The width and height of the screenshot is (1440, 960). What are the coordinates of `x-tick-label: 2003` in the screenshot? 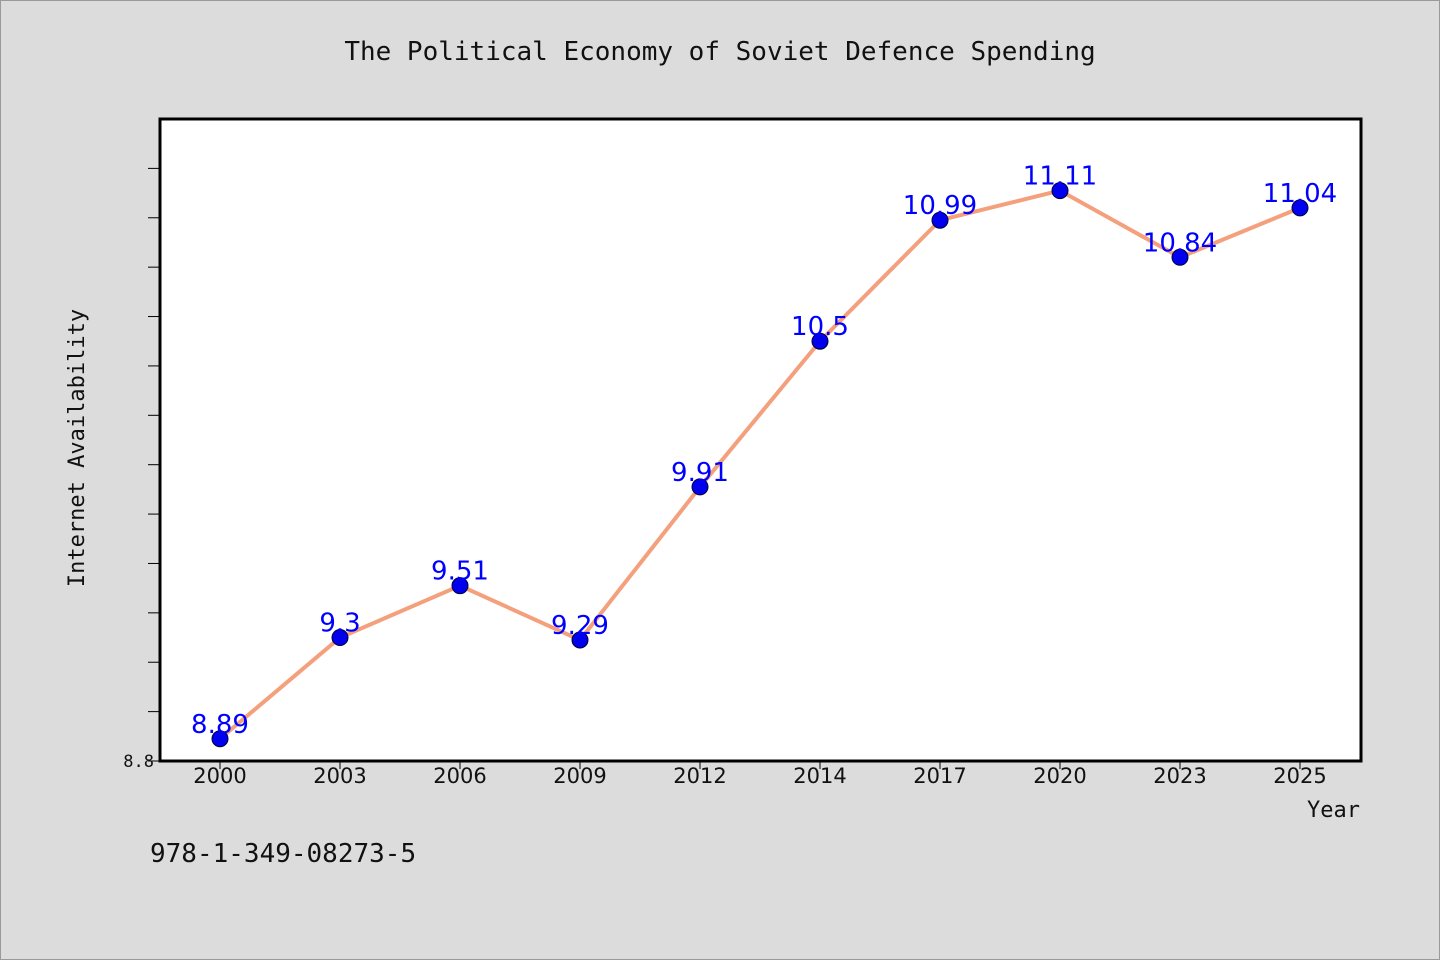 It's located at (339, 776).